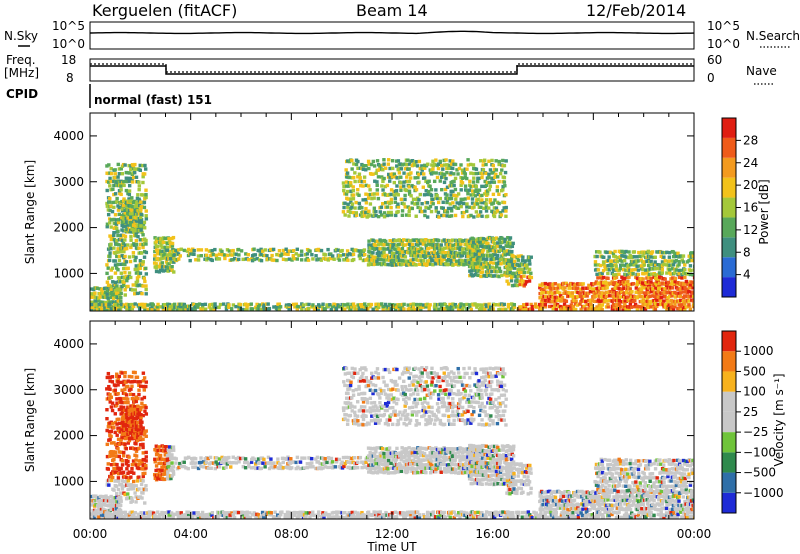  What do you see at coordinates (764, 211) in the screenshot?
I see `power-colorbar-label: Power [dB]` at bounding box center [764, 211].